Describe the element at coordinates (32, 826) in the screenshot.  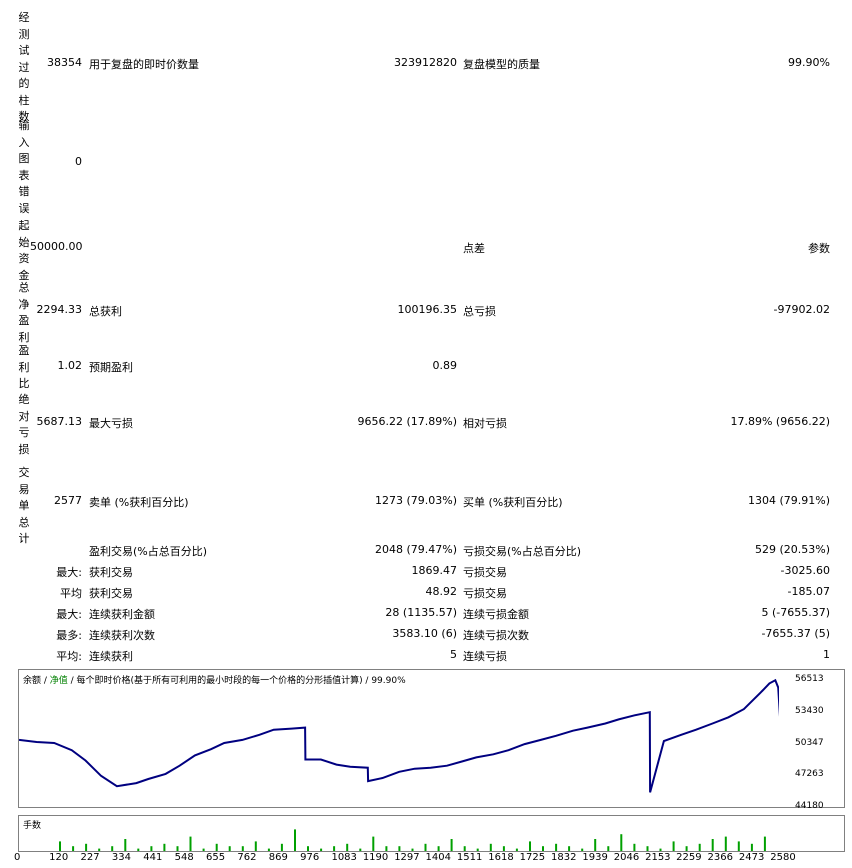
I see `volume-label: 手数` at that location.